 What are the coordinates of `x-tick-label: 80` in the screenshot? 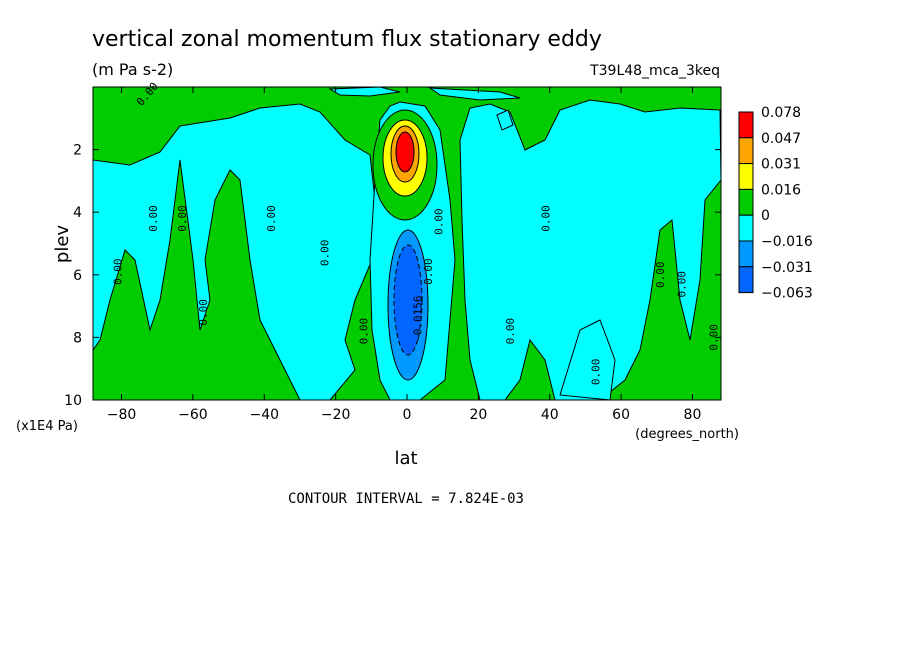 It's located at (693, 415).